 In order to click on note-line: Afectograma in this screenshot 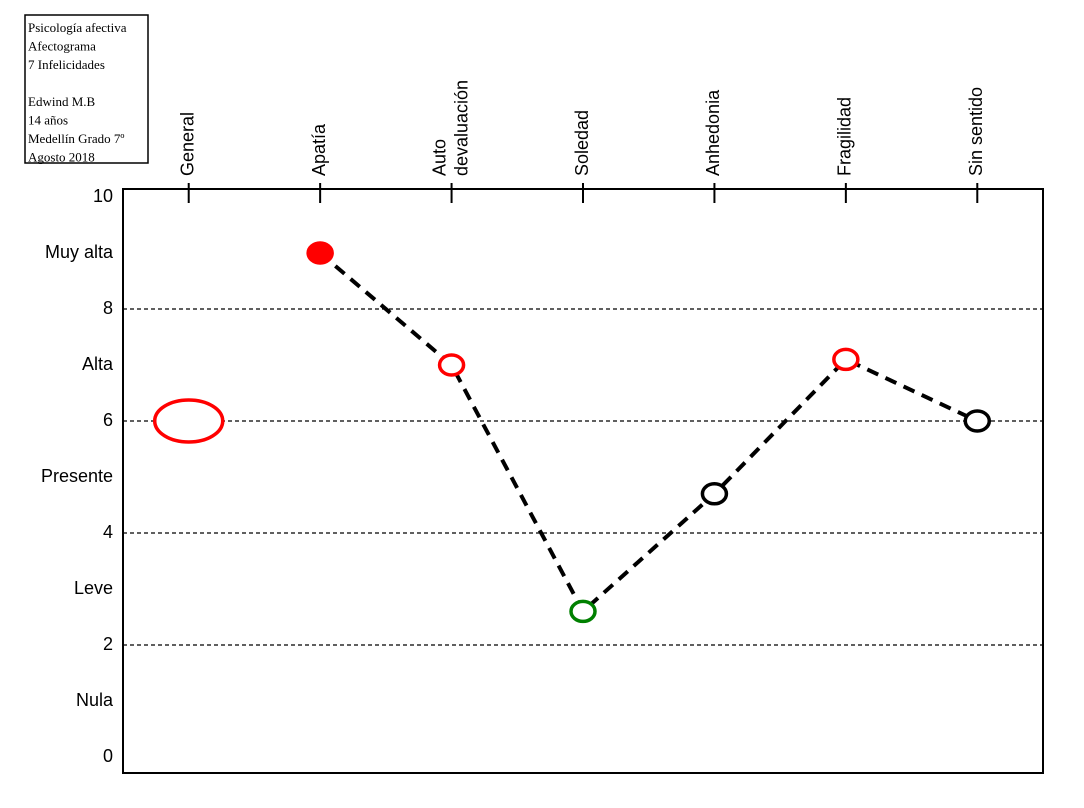, I will do `click(62, 45)`.